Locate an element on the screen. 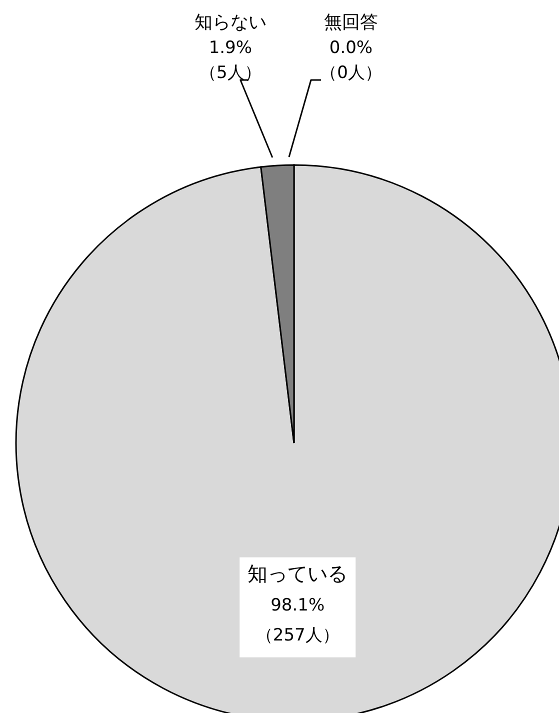 The height and width of the screenshot is (713, 559). slice-label: 知らない is located at coordinates (230, 22).